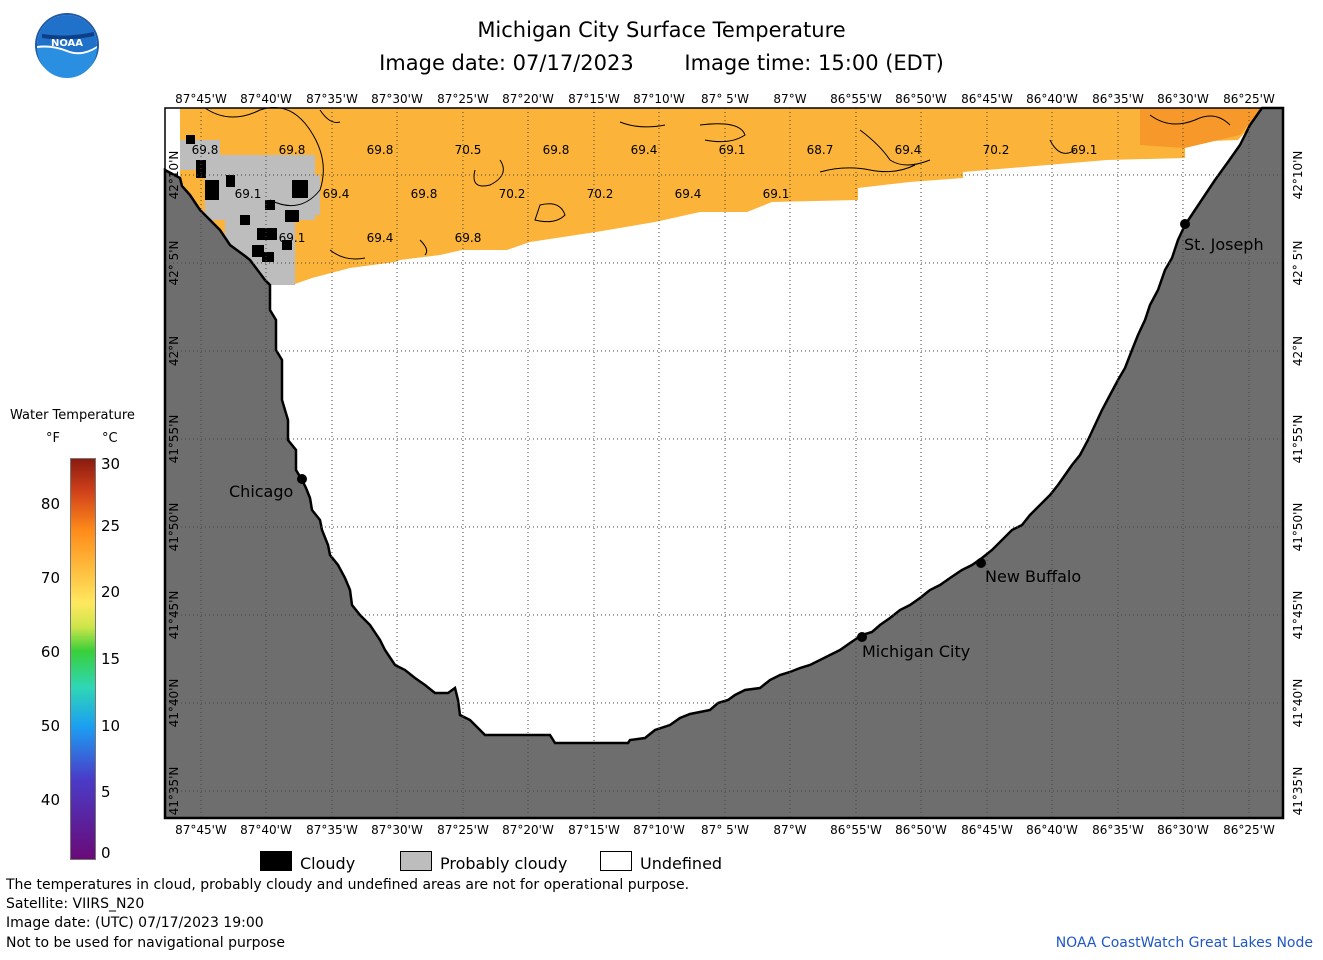  Describe the element at coordinates (50, 578) in the screenshot. I see `legend-f-tick: 70` at that location.